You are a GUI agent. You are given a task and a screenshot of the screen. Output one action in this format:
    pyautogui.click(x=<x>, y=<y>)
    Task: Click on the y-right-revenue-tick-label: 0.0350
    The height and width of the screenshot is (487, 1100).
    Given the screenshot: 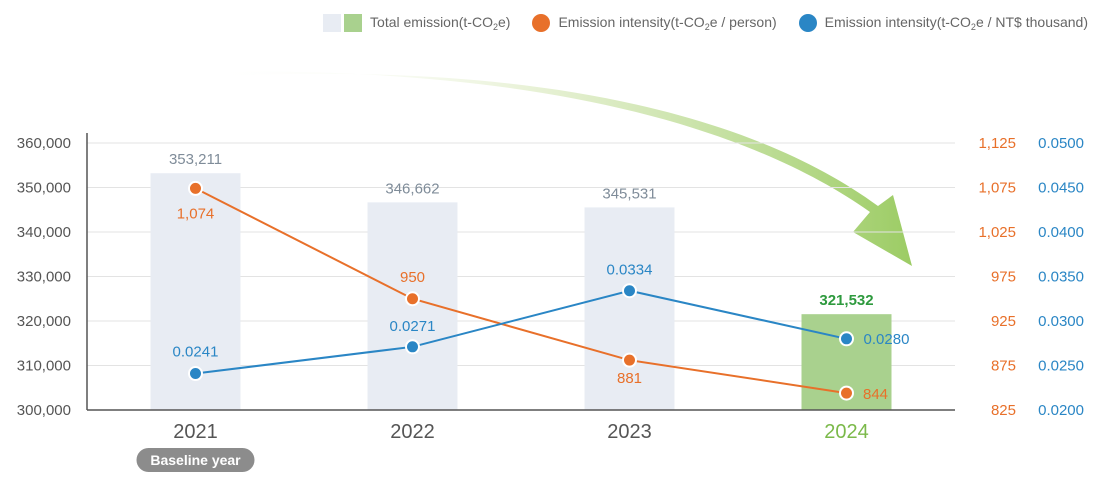 What is the action you would take?
    pyautogui.click(x=1061, y=277)
    